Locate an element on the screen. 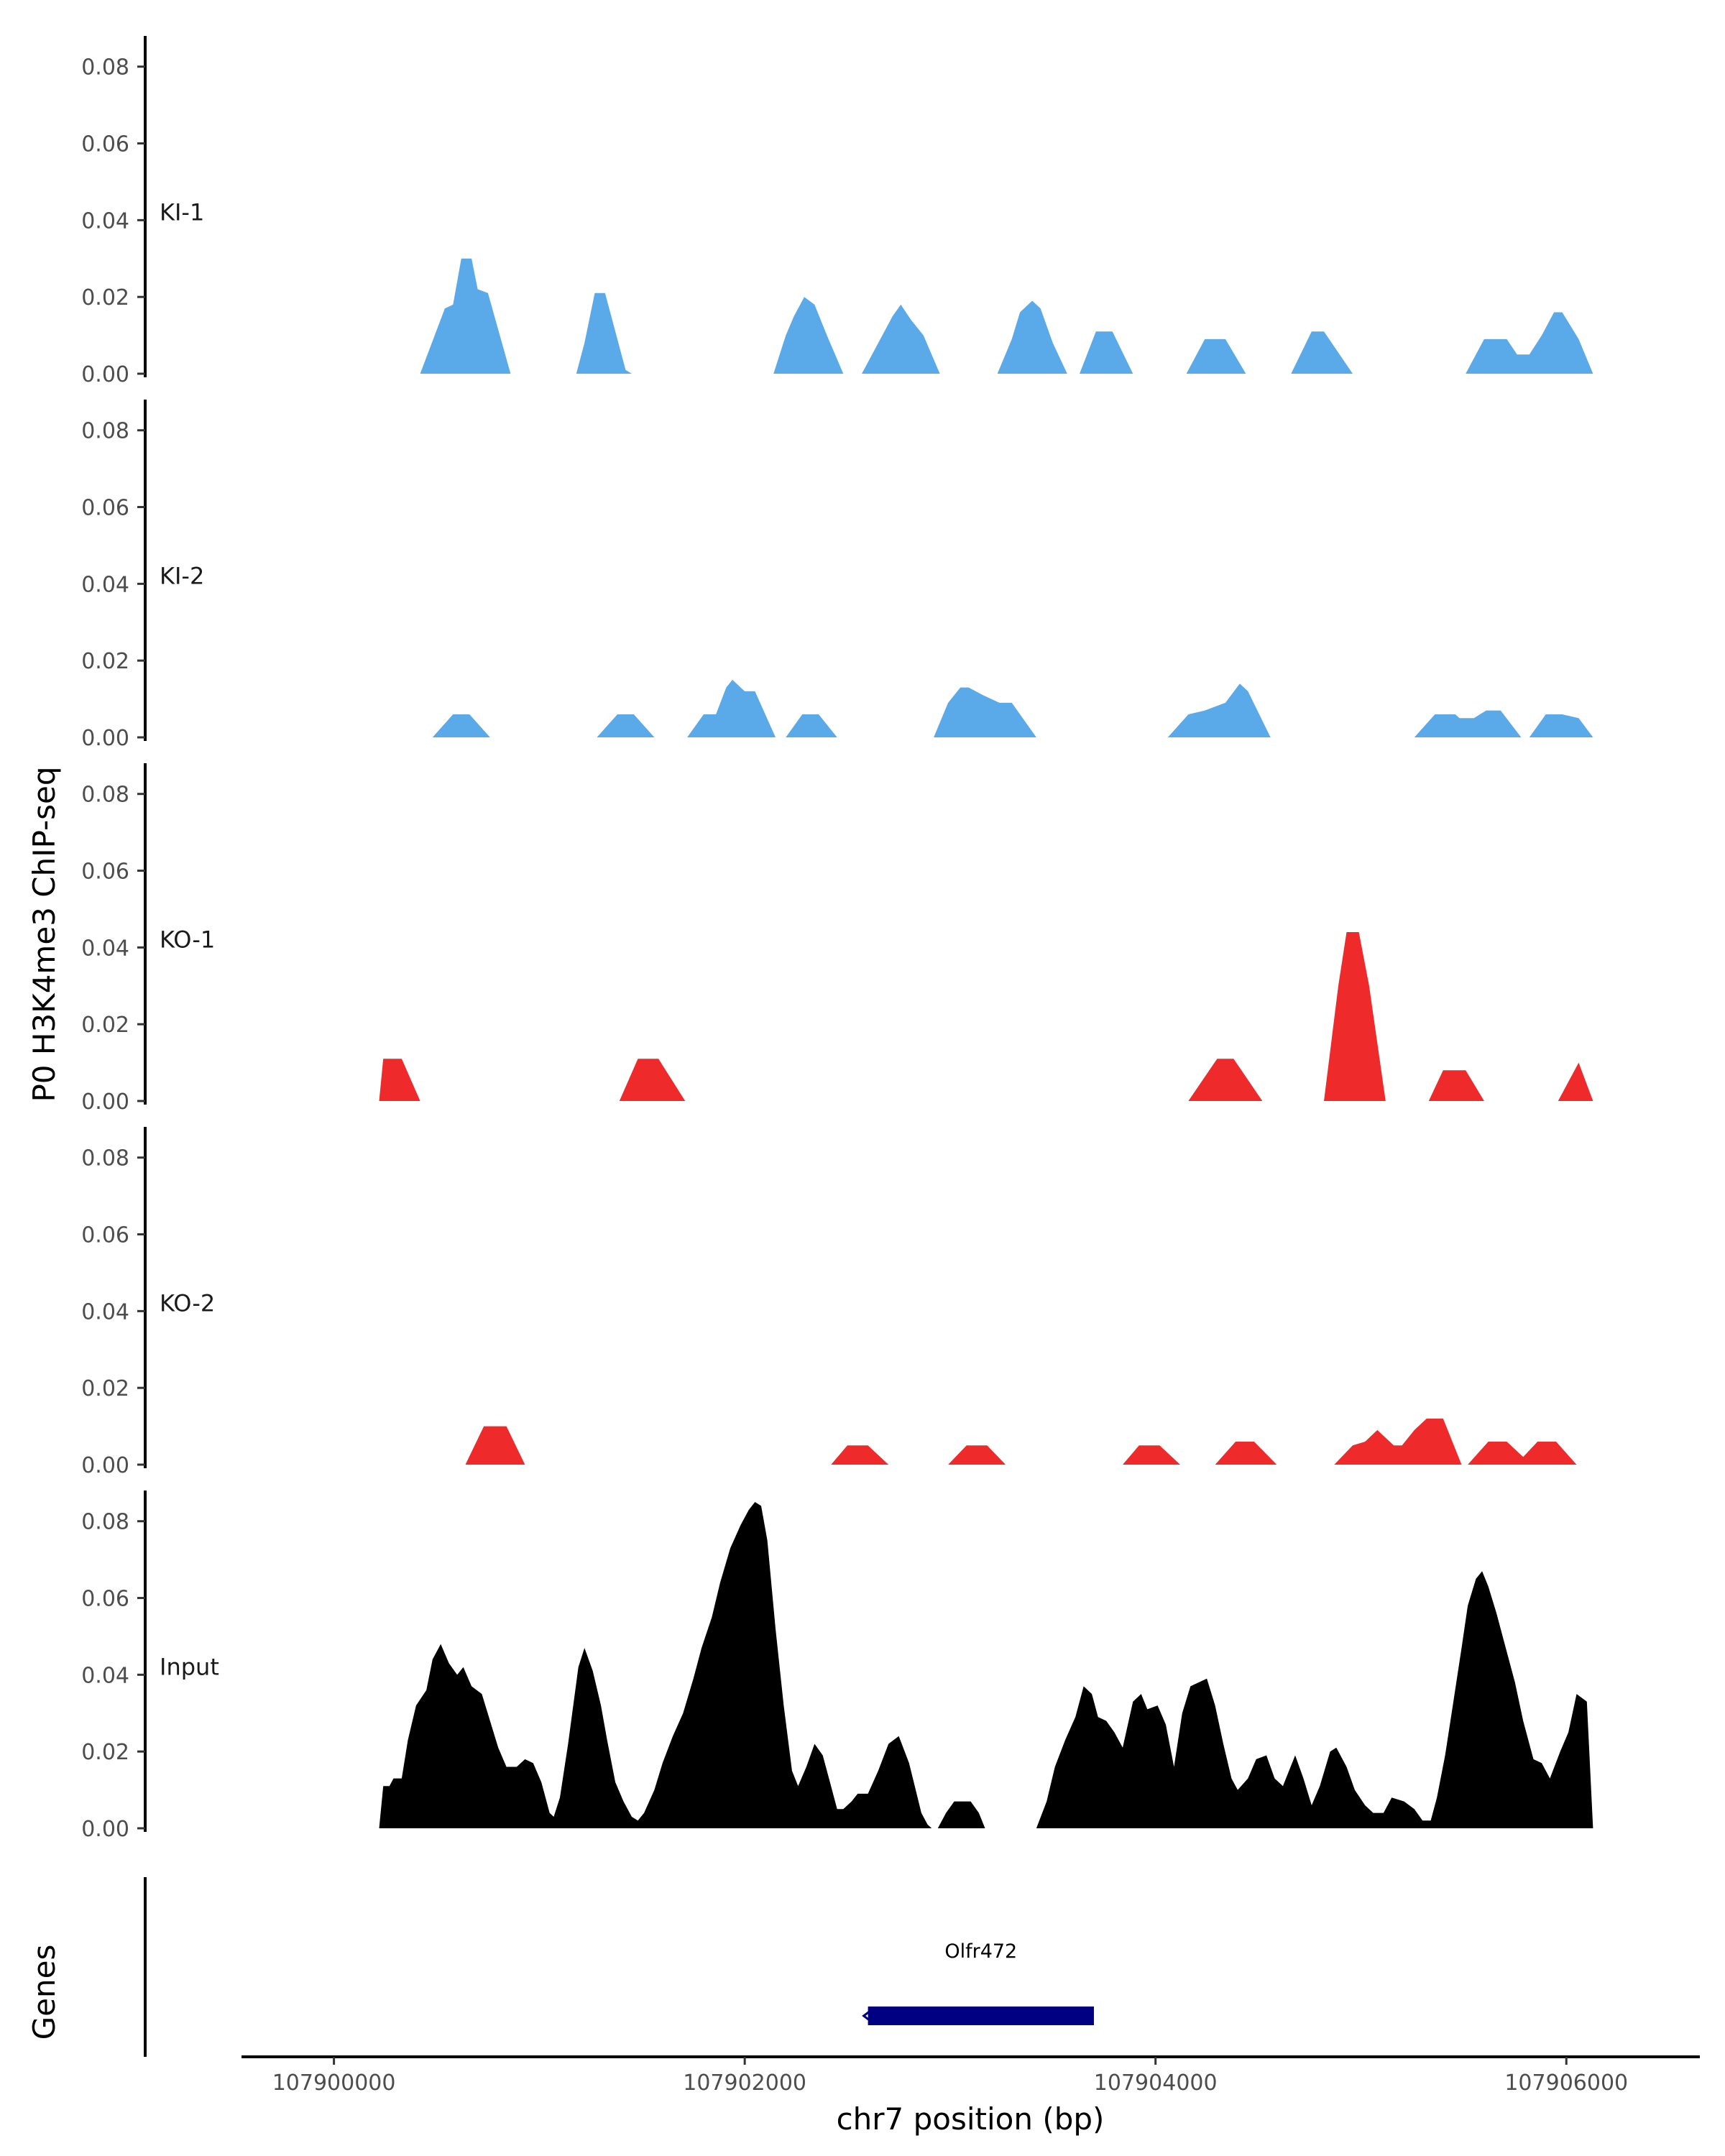 The height and width of the screenshot is (2156, 1725). track-ki-2-y-tick-label: 0.06 is located at coordinates (105, 509).